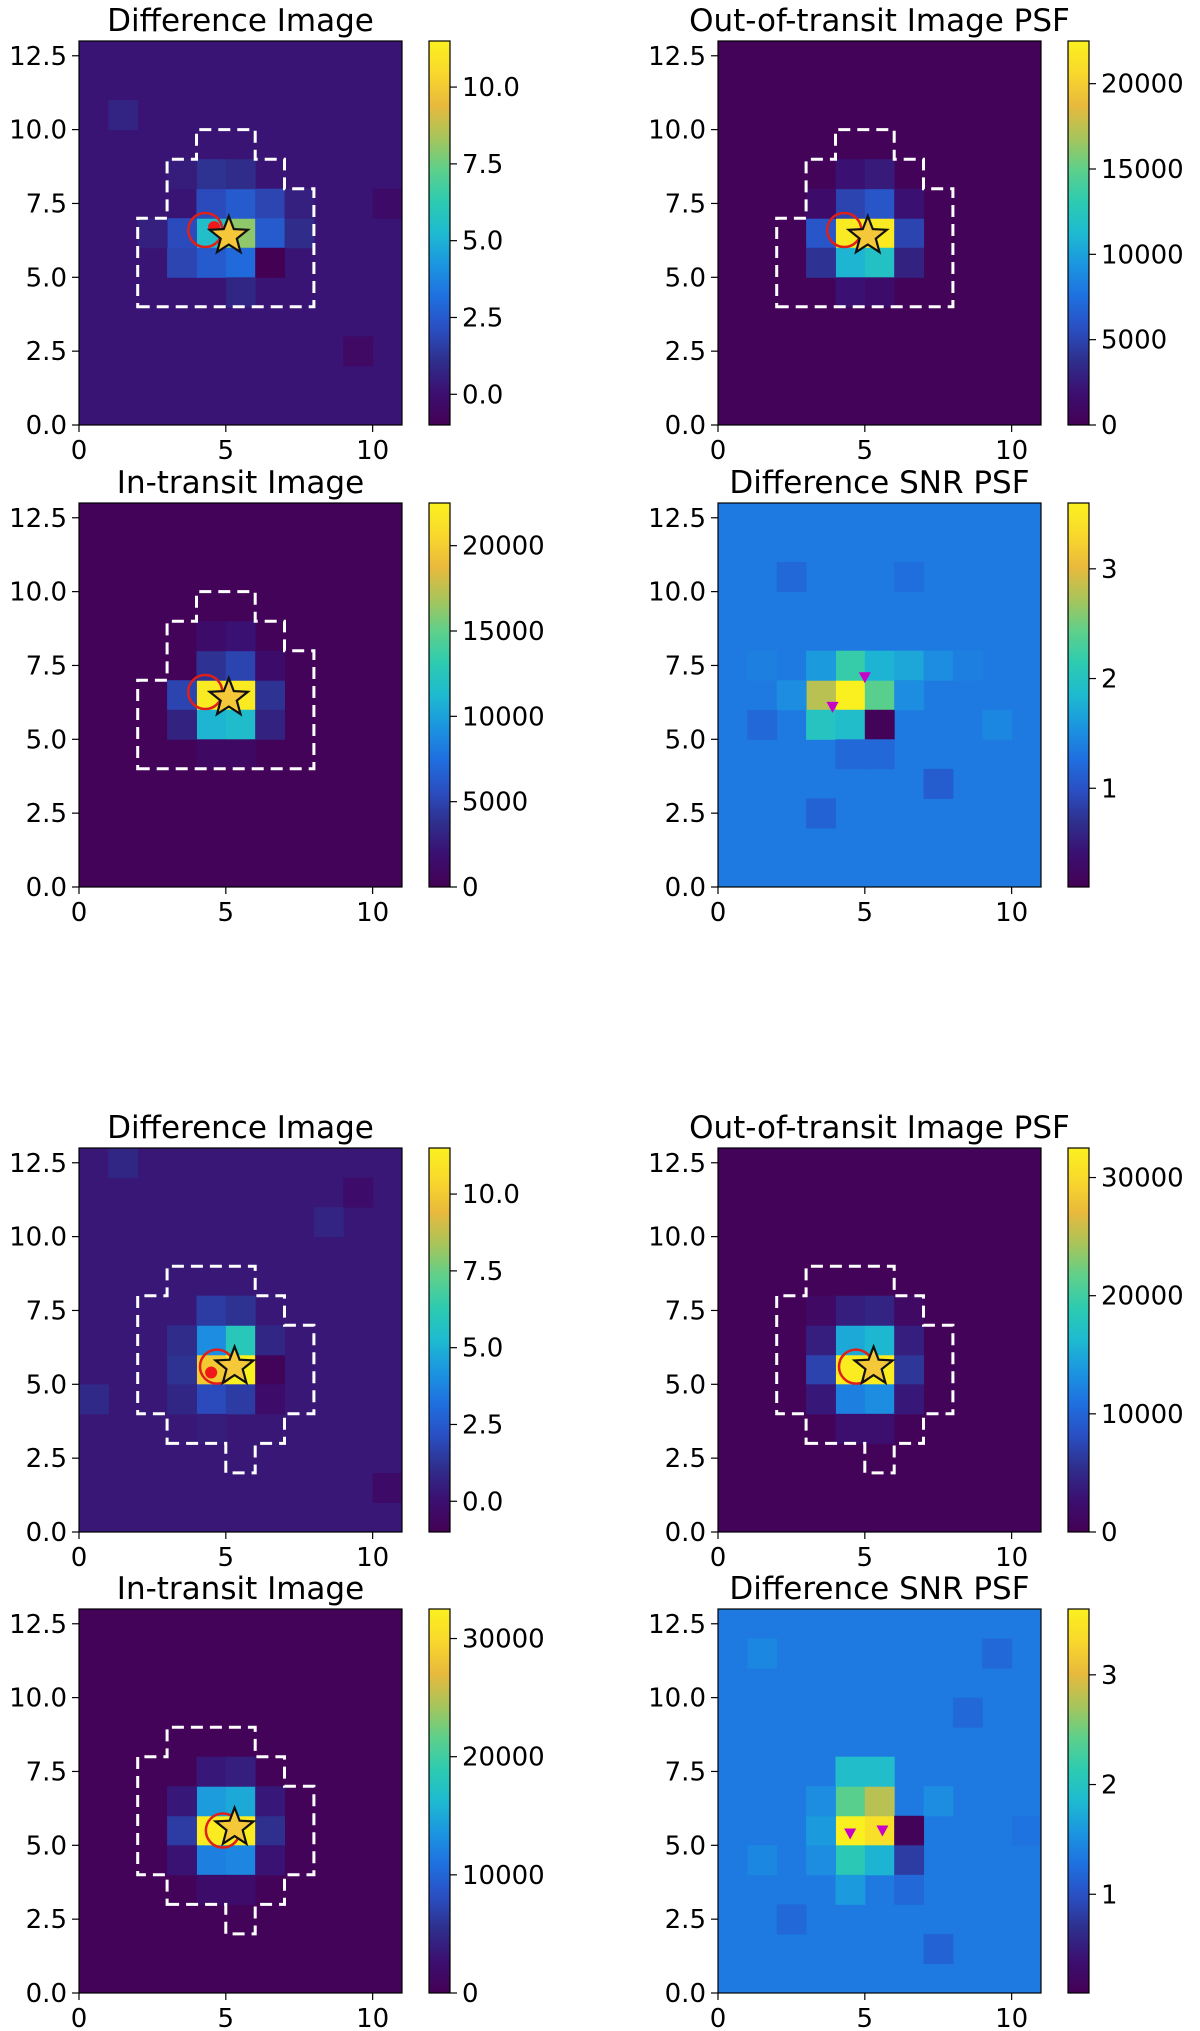 Image resolution: width=1200 pixels, height=2031 pixels. I want to click on colorbar-tick-label: 2.5, so click(482, 1425).